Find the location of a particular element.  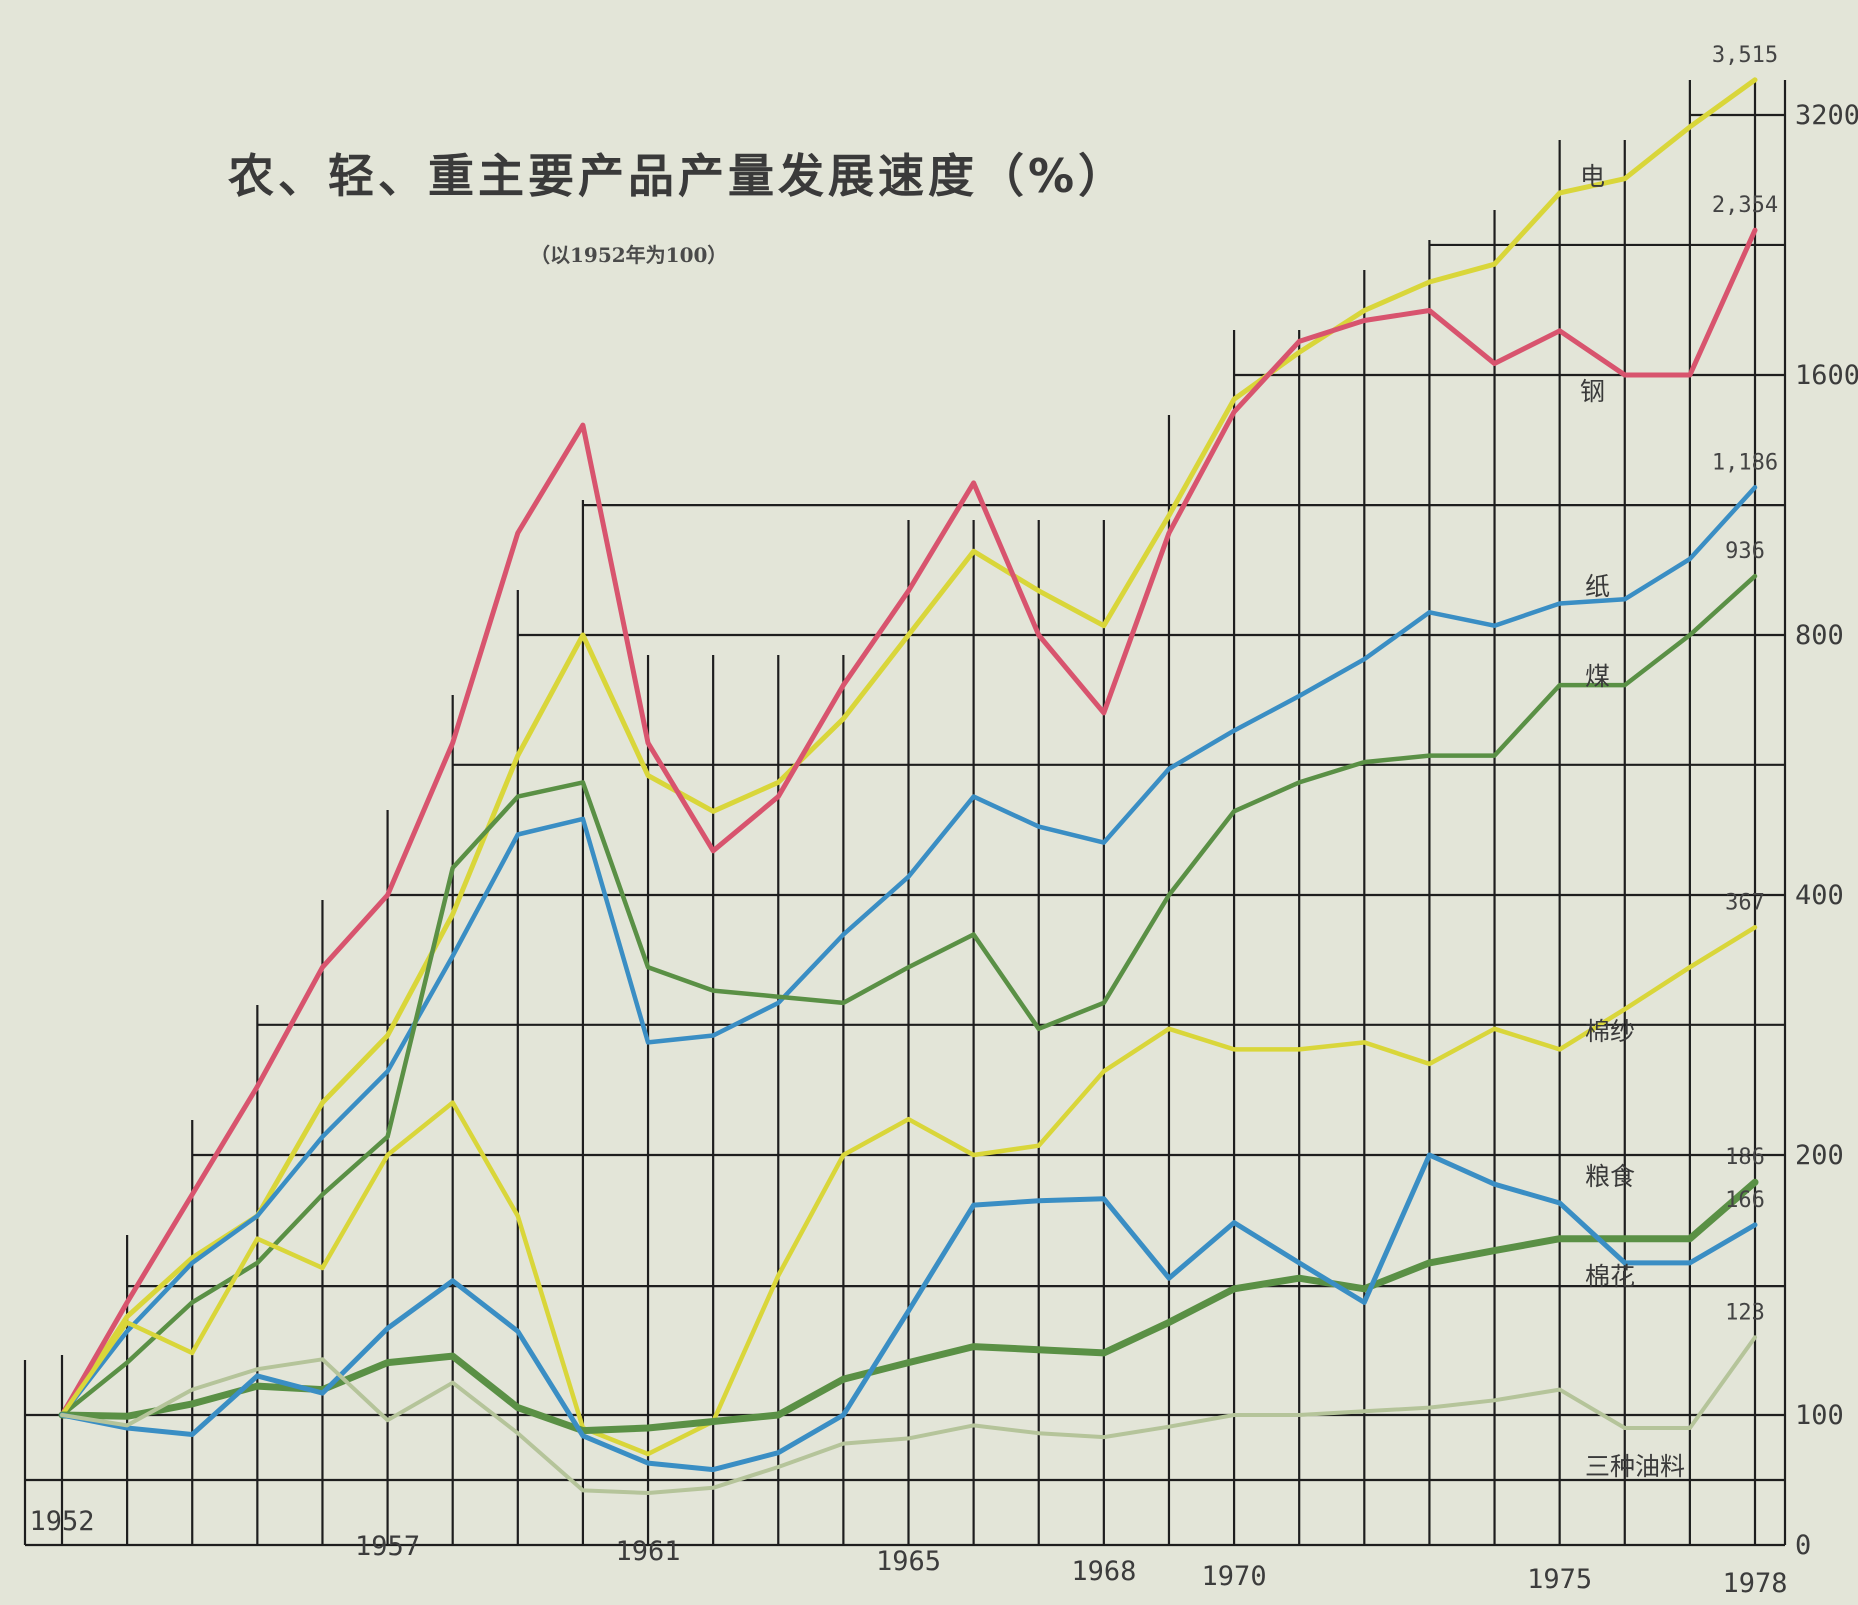

series-end-value-label: 936 is located at coordinates (1745, 551).